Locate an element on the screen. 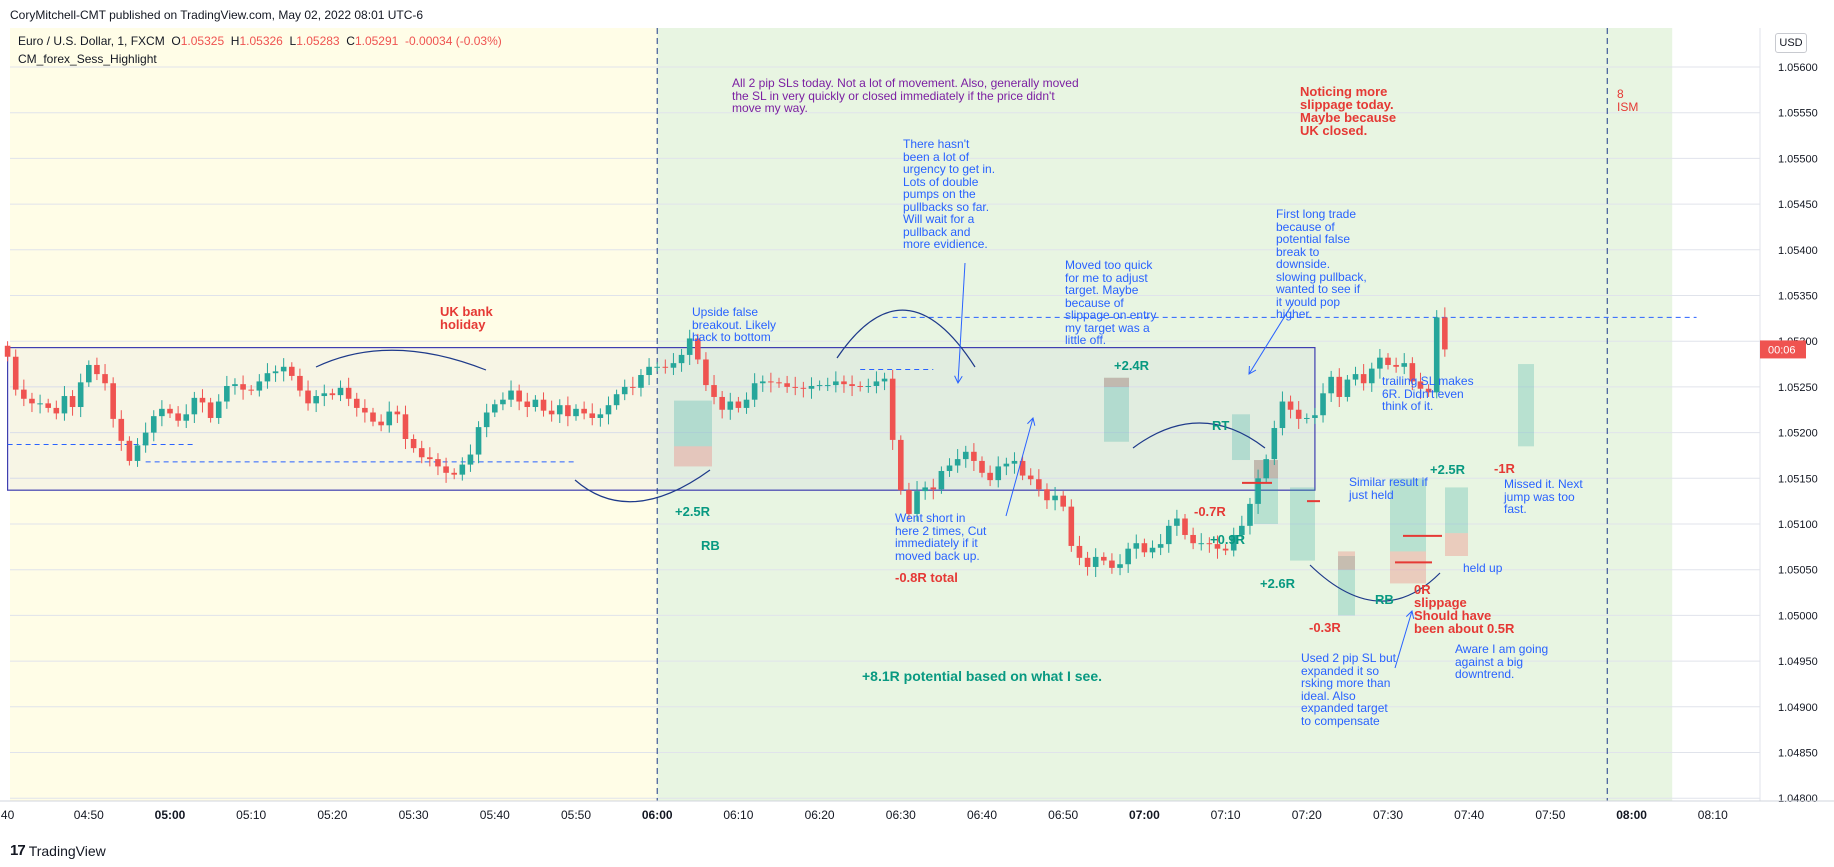 This screenshot has width=1834, height=867. time-tick-label: 07:20 is located at coordinates (1307, 815).